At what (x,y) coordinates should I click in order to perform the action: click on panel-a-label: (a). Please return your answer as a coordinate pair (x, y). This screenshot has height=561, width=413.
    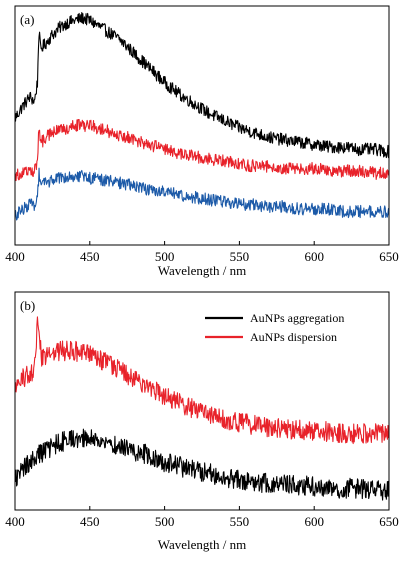
    Looking at the image, I should click on (27, 19).